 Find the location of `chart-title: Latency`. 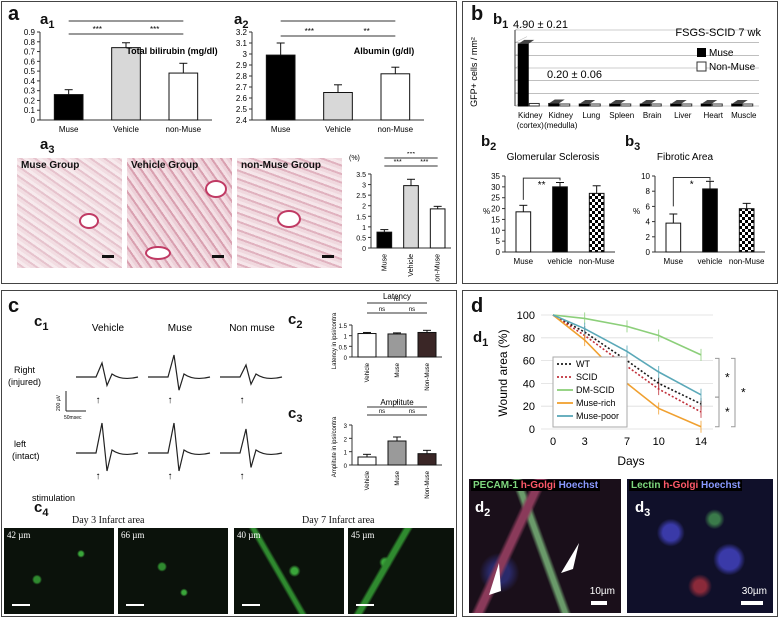

chart-title: Latency is located at coordinates (397, 296).